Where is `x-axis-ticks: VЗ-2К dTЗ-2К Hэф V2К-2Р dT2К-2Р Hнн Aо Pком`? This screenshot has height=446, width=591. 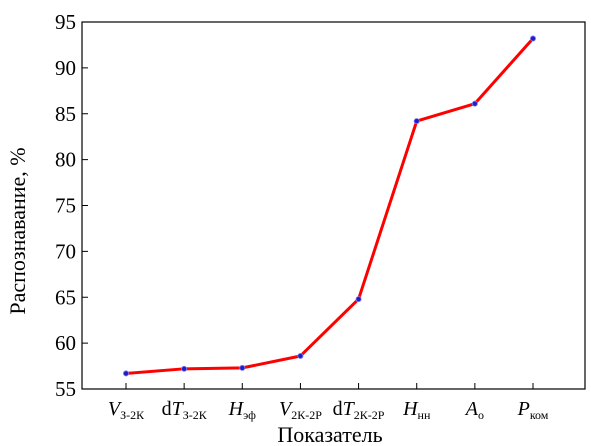 x-axis-ticks: VЗ-2К dTЗ-2К Hэф V2К-2Р dT2К-2Р Hнн Aо Pком is located at coordinates (328, 402).